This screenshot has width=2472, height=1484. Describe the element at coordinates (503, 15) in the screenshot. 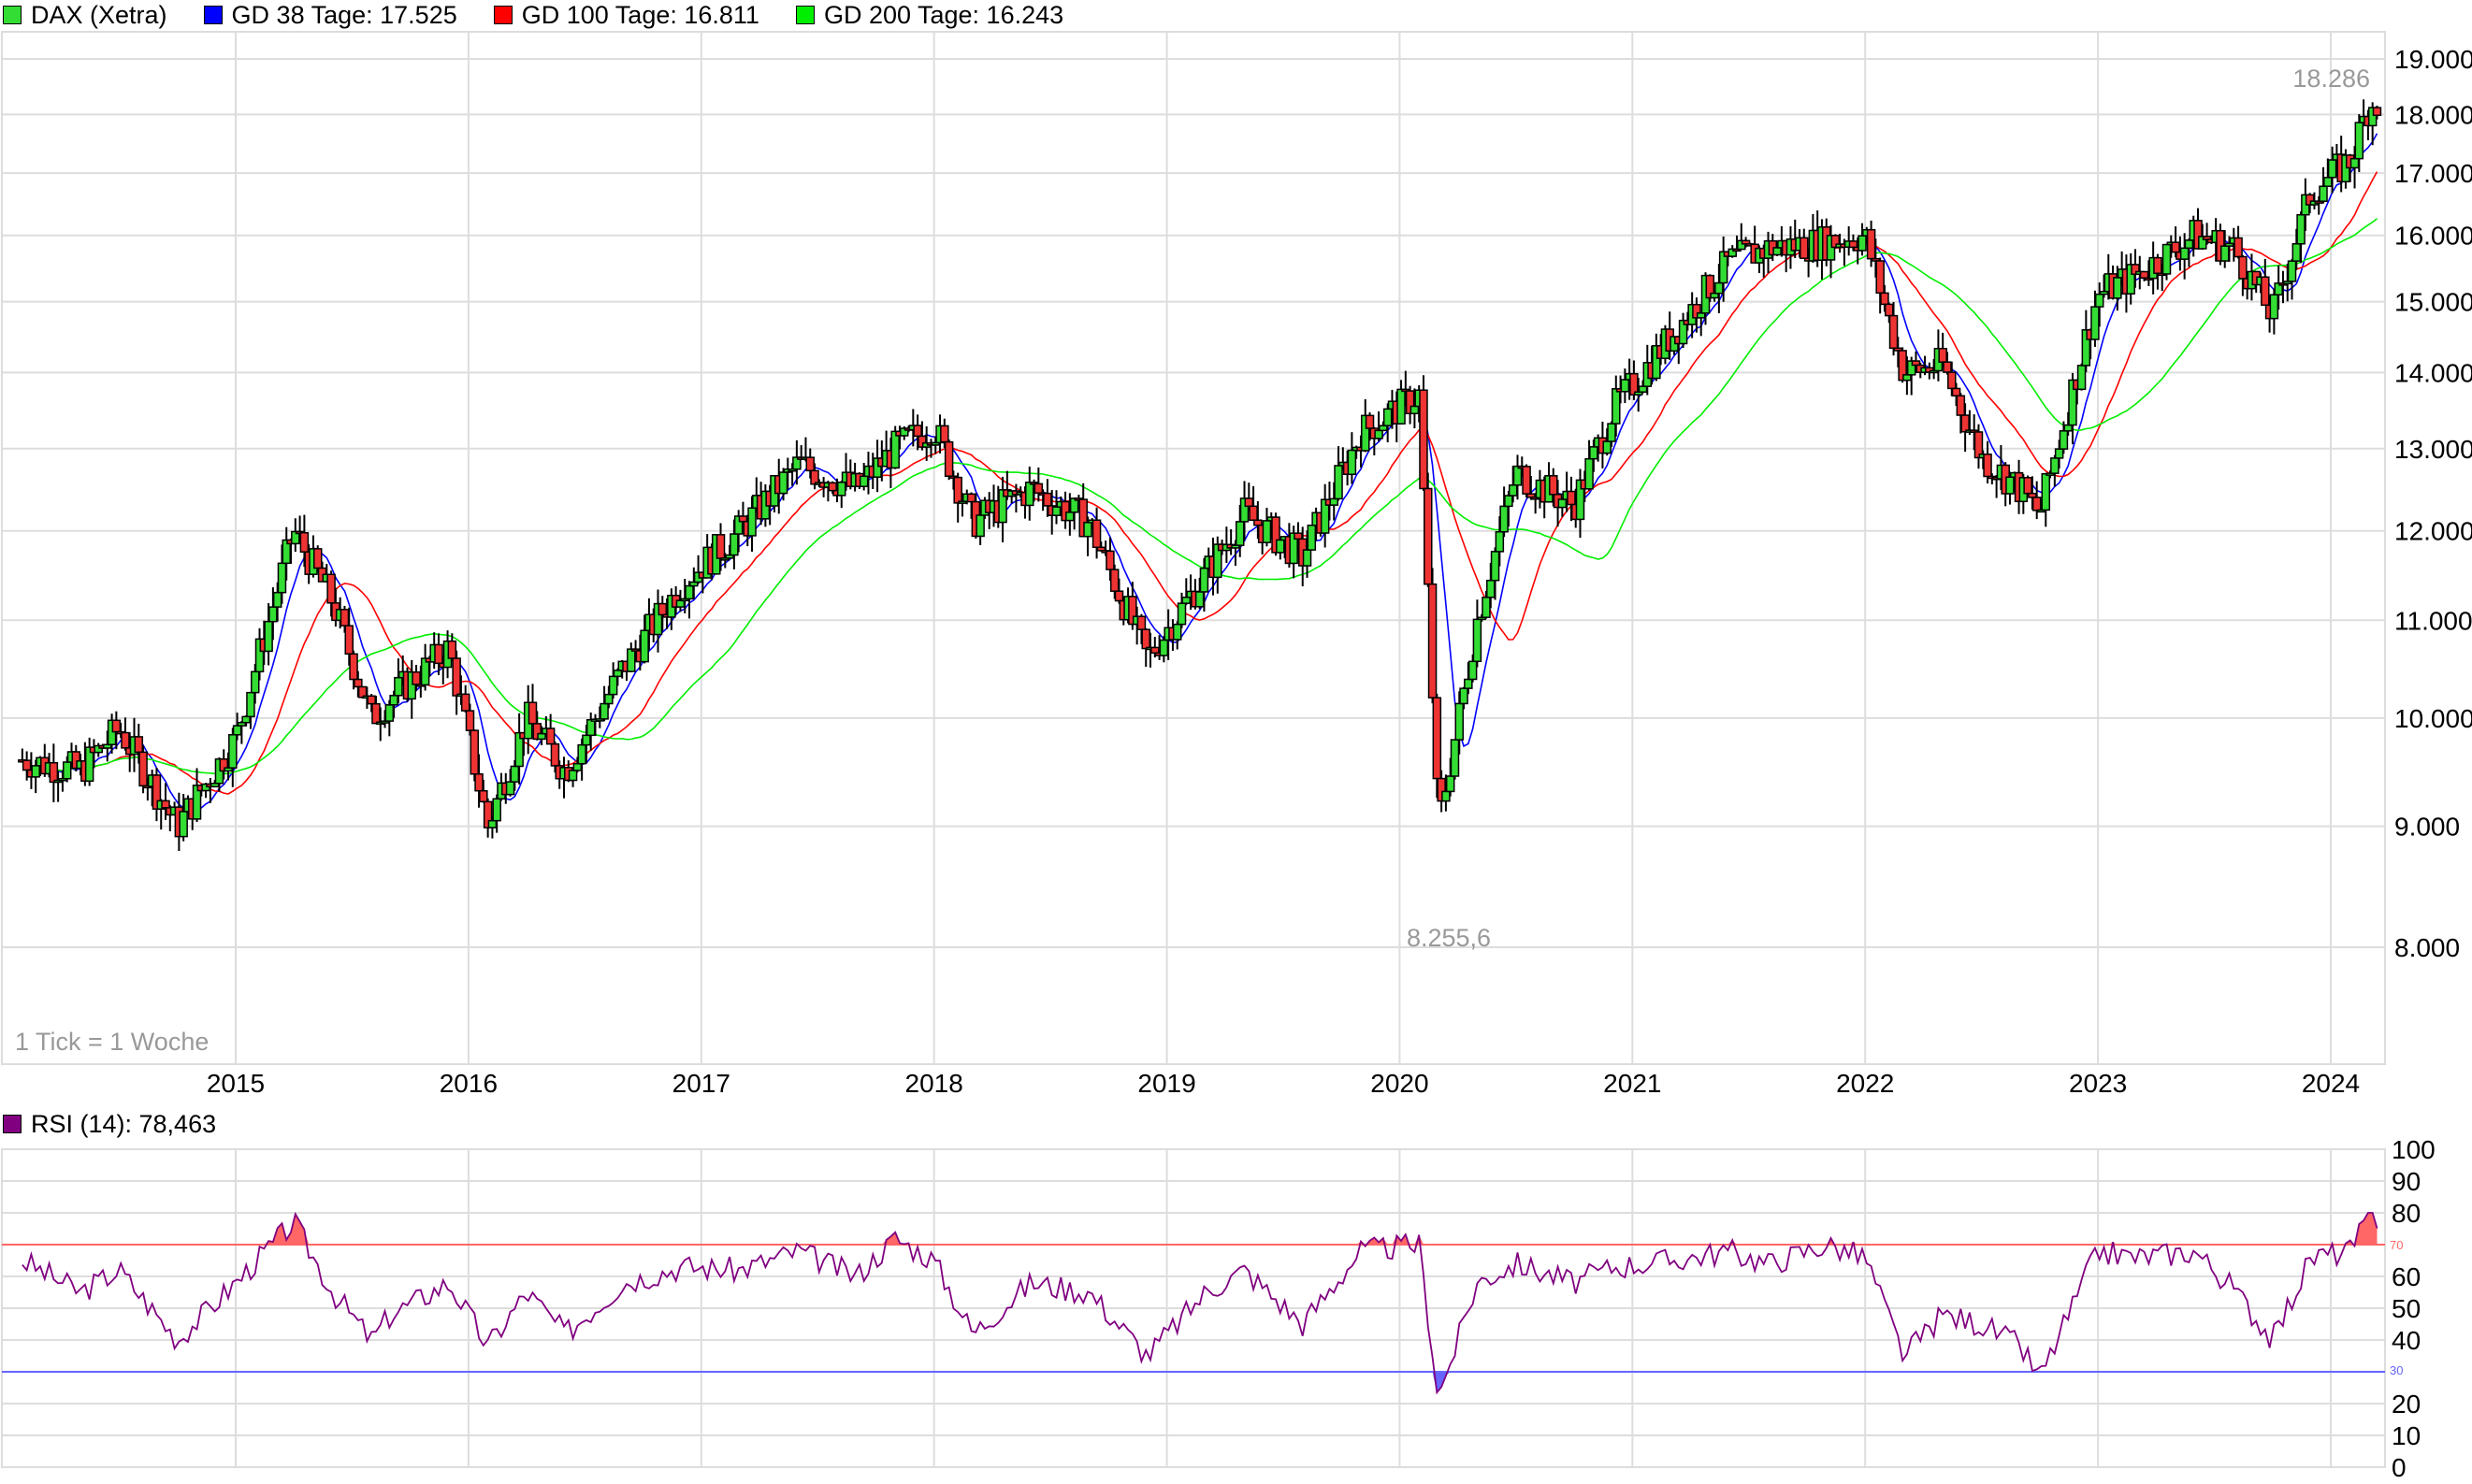

I see `gd100-swatch-icon` at that location.